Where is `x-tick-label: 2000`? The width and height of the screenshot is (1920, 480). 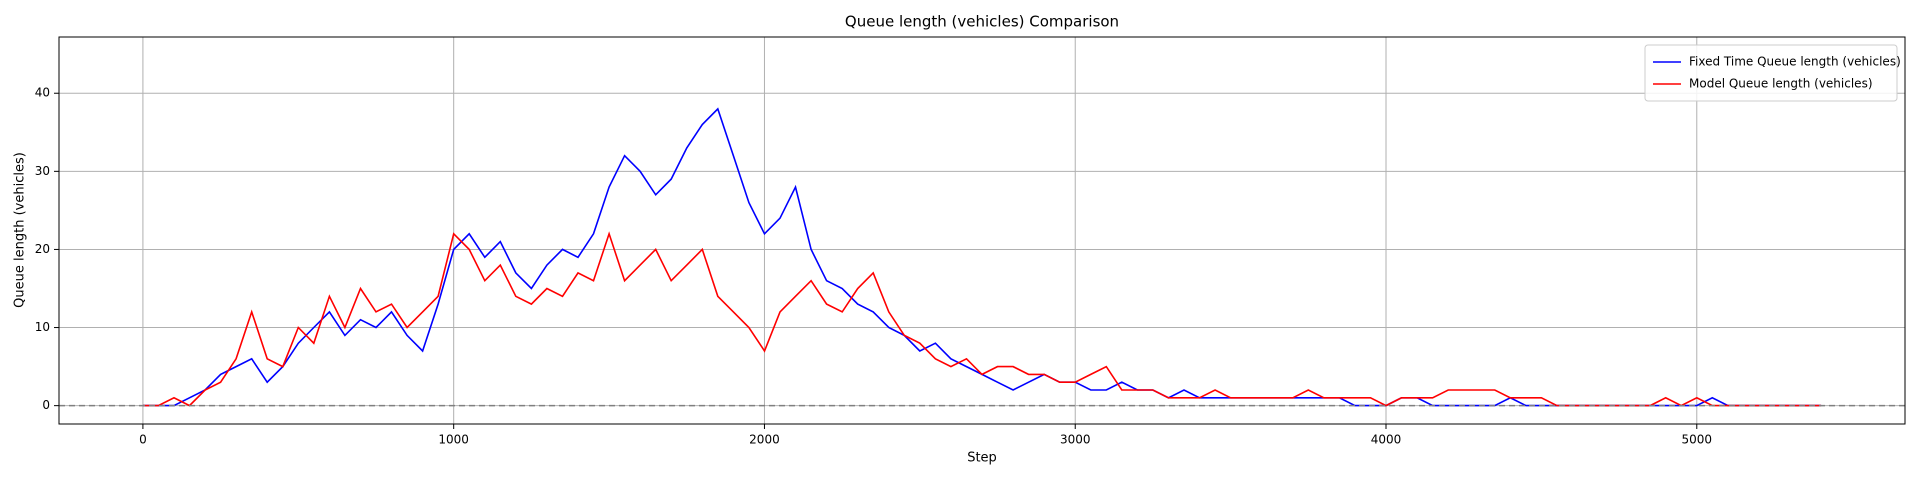
x-tick-label: 2000 is located at coordinates (764, 440).